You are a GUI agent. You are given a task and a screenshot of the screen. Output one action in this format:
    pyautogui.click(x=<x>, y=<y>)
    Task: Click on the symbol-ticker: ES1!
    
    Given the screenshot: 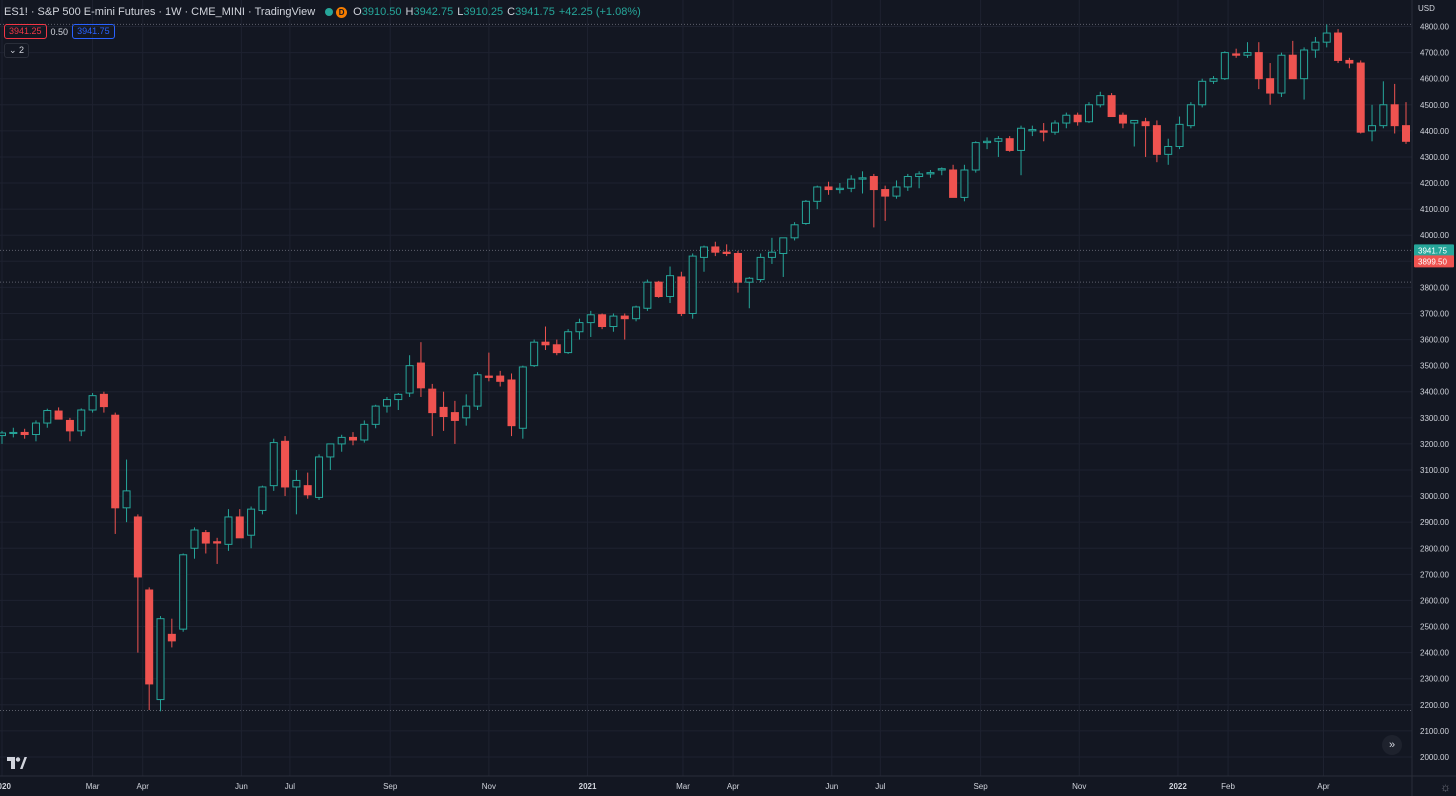 What is the action you would take?
    pyautogui.click(x=16, y=12)
    